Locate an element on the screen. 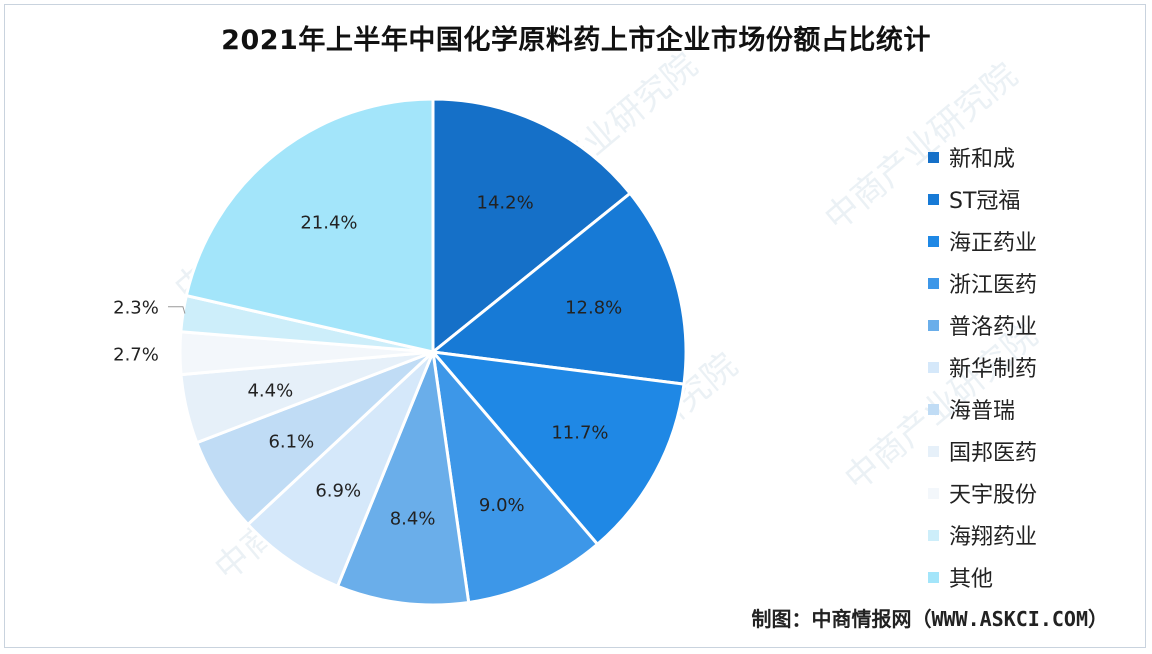 This screenshot has width=1152, height=654. chart-title: 2021年上半年中国化学原料药上市企业市场份额占比统计 is located at coordinates (576, 40).